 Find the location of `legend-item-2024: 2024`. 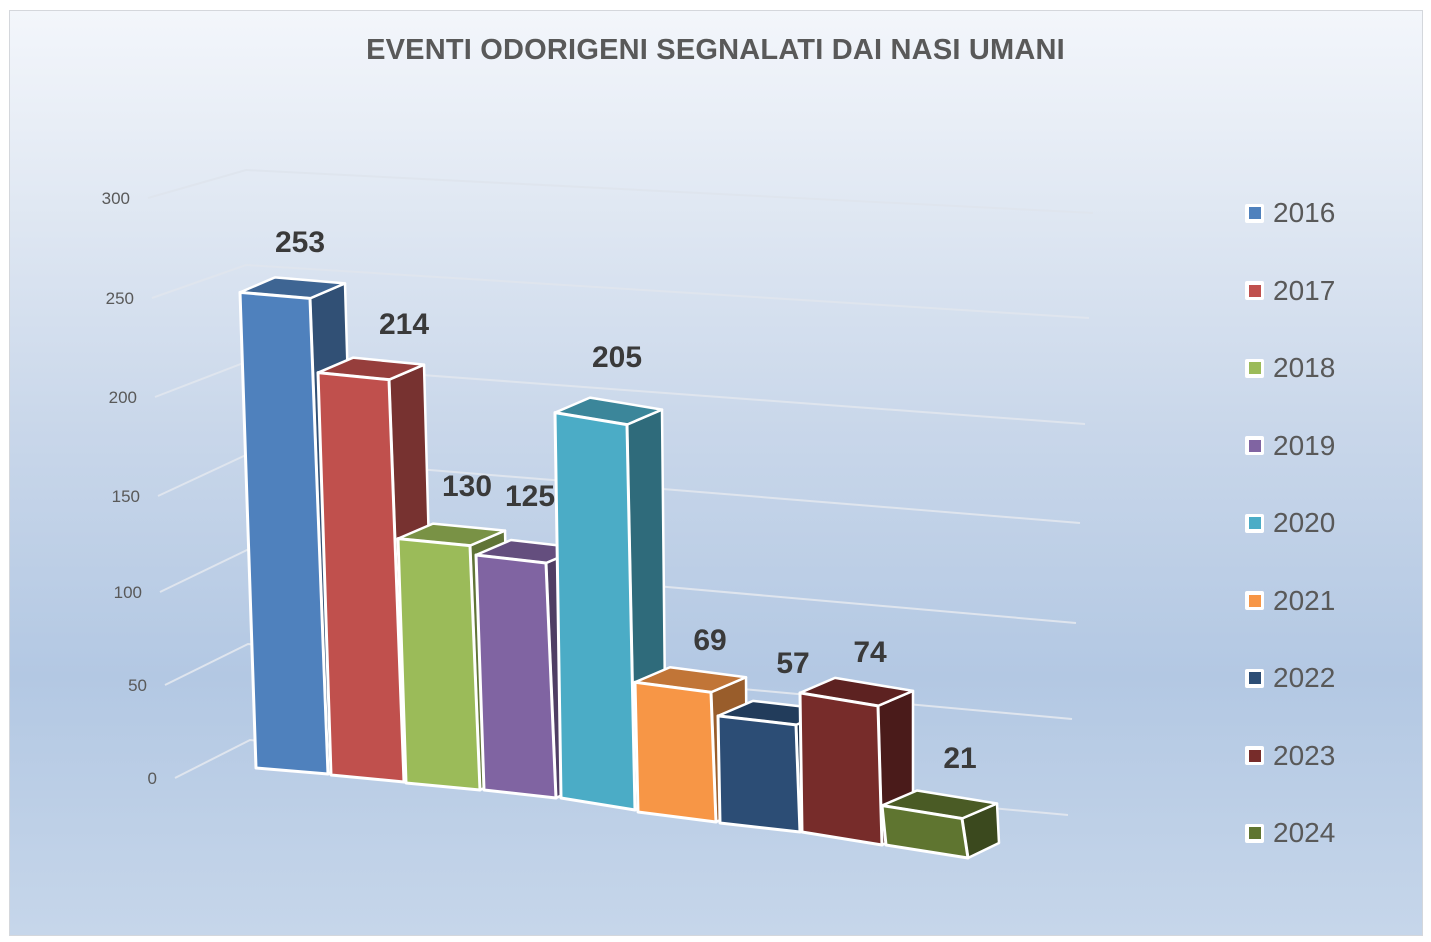

legend-item-2024: 2024 is located at coordinates (1290, 833).